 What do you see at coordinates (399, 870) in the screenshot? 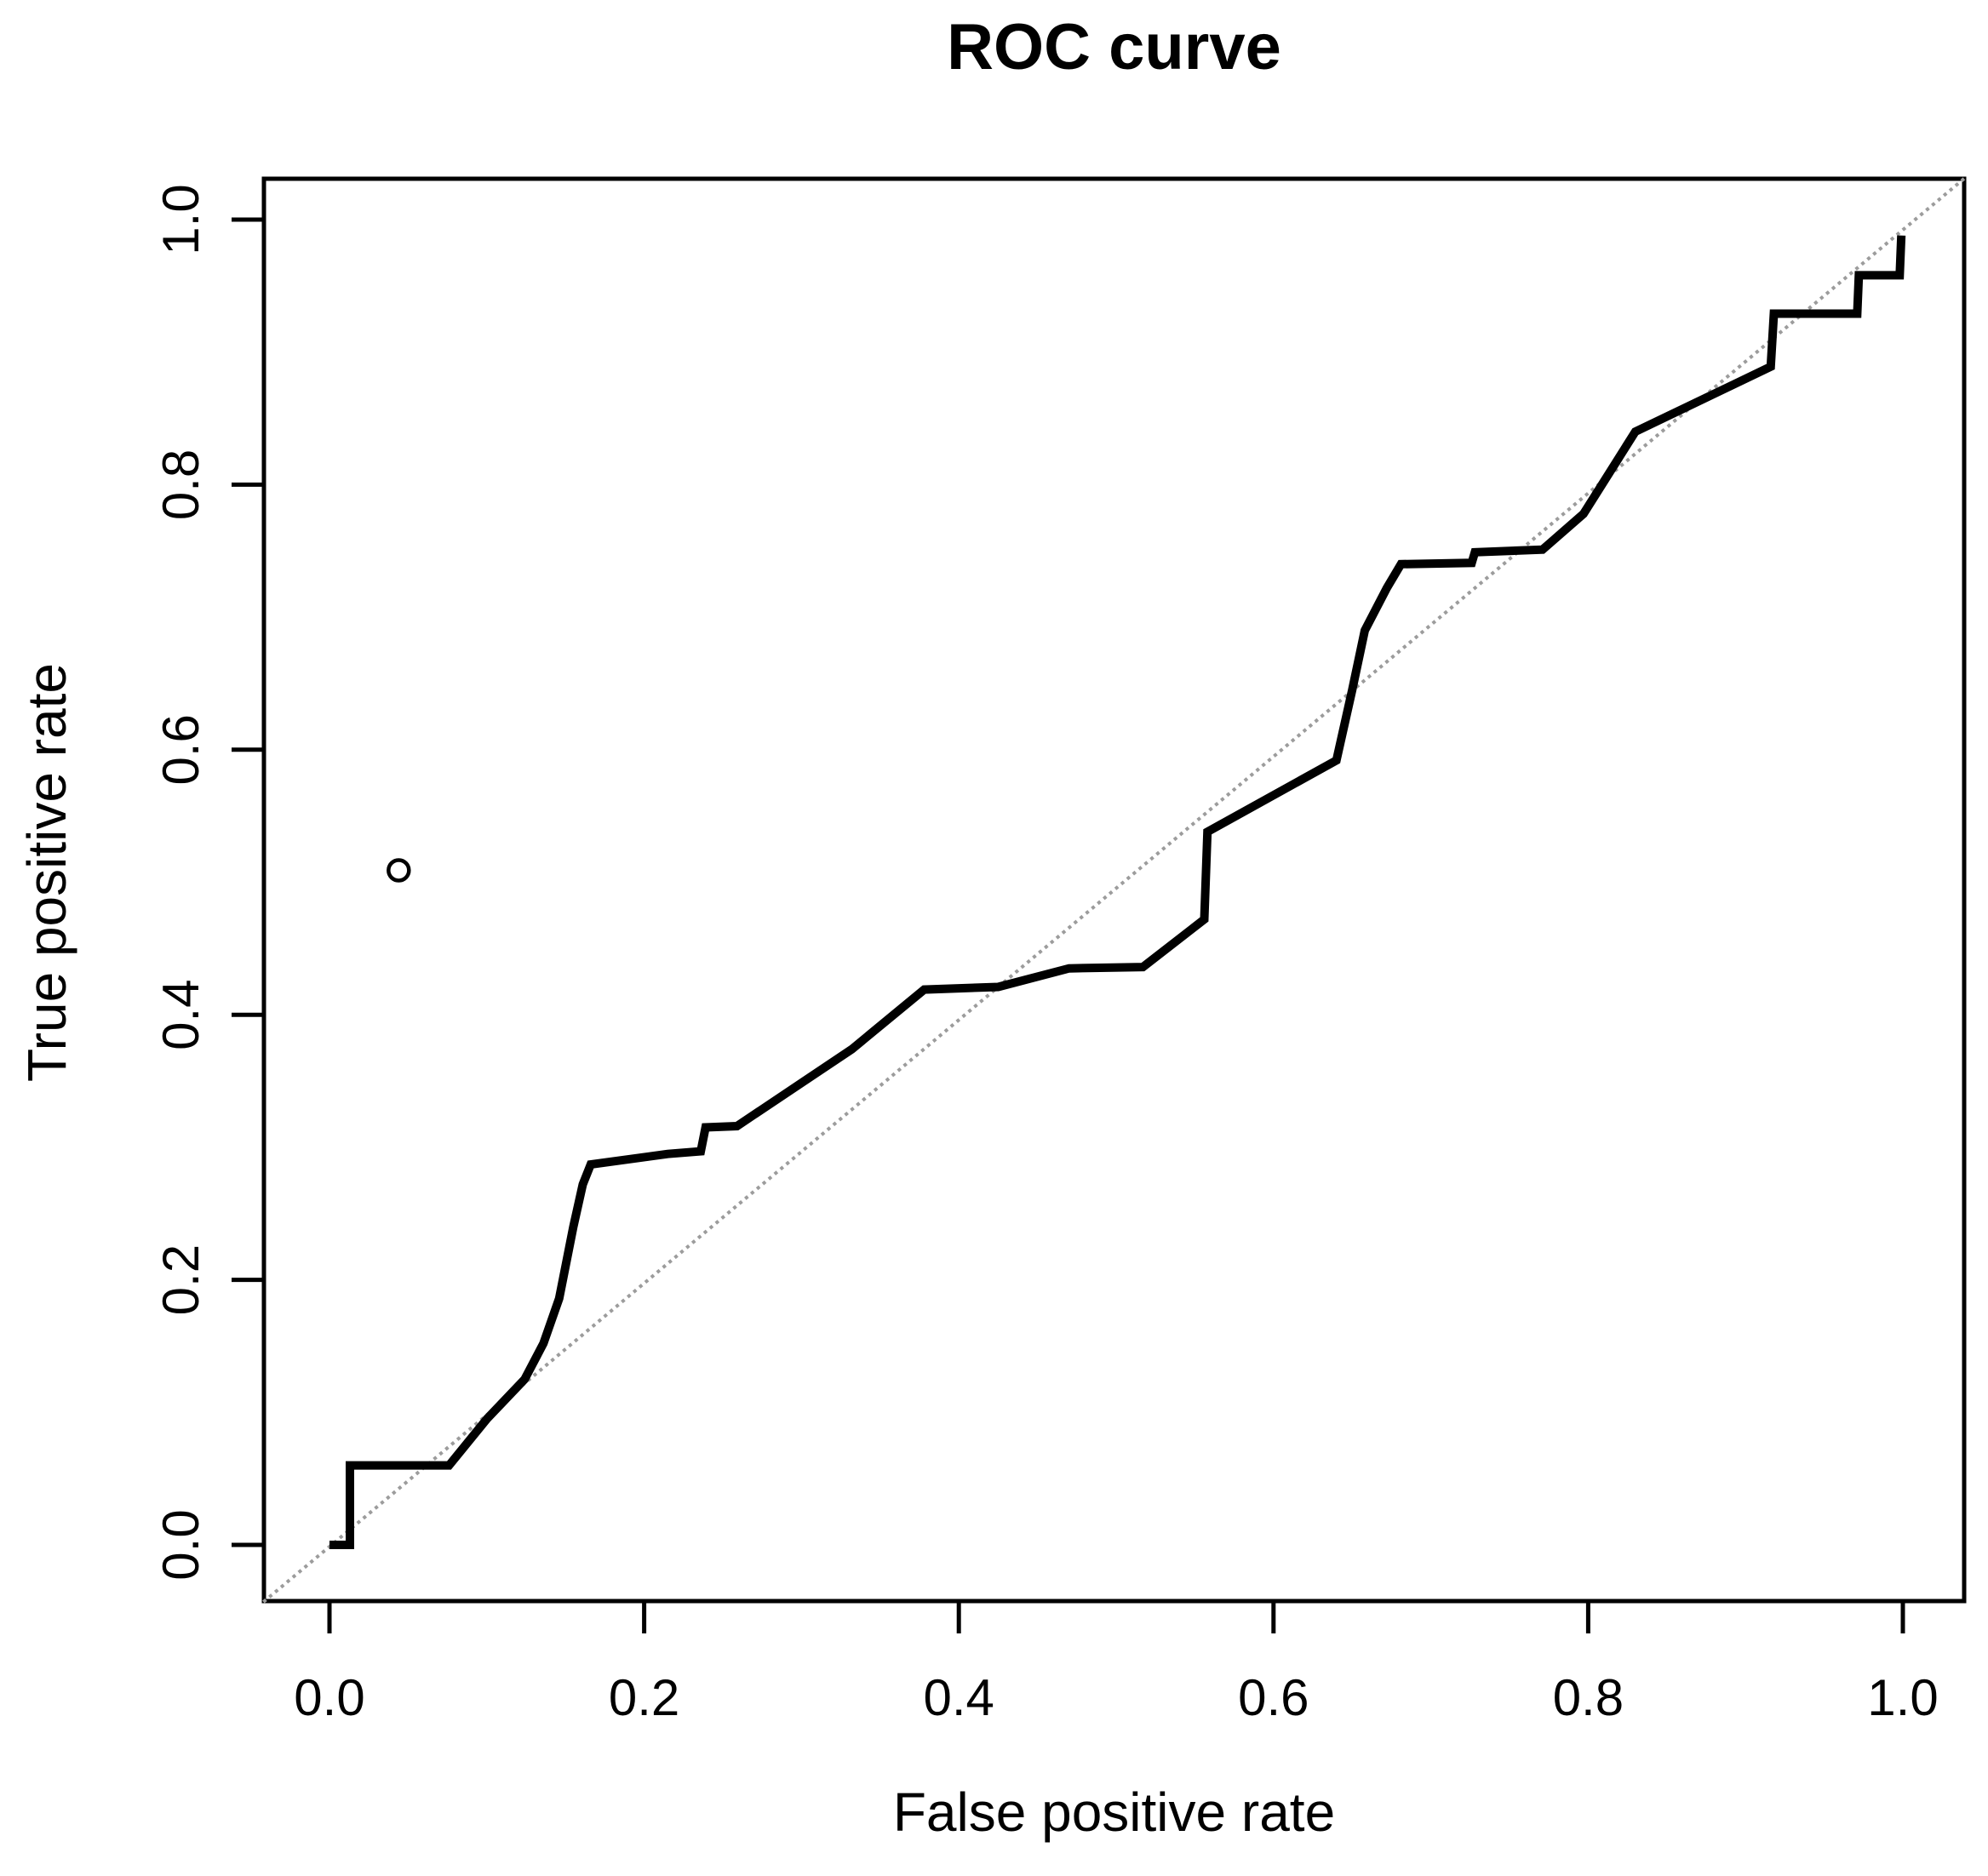
I see `open-circle-marker` at bounding box center [399, 870].